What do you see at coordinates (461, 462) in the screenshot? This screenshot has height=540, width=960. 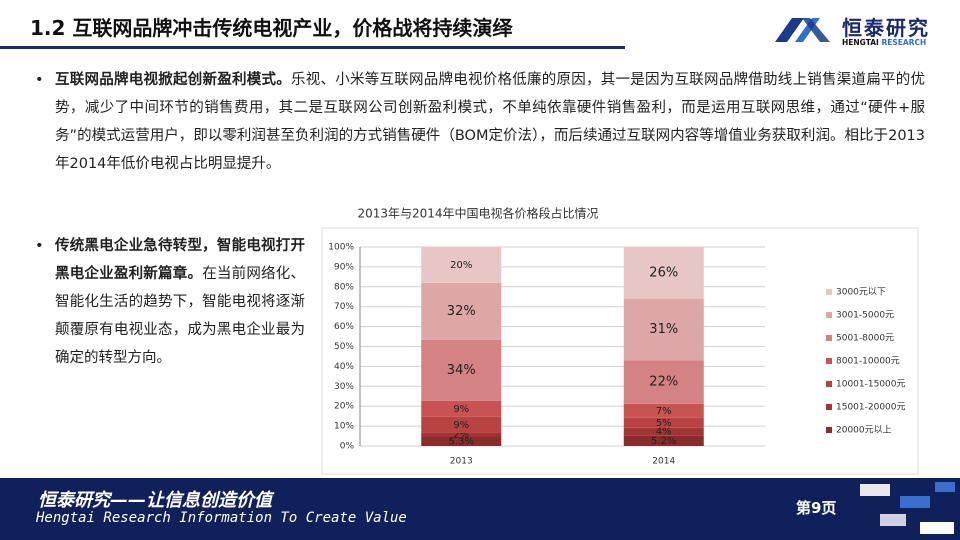 I see `x-tick-label: 2013` at bounding box center [461, 462].